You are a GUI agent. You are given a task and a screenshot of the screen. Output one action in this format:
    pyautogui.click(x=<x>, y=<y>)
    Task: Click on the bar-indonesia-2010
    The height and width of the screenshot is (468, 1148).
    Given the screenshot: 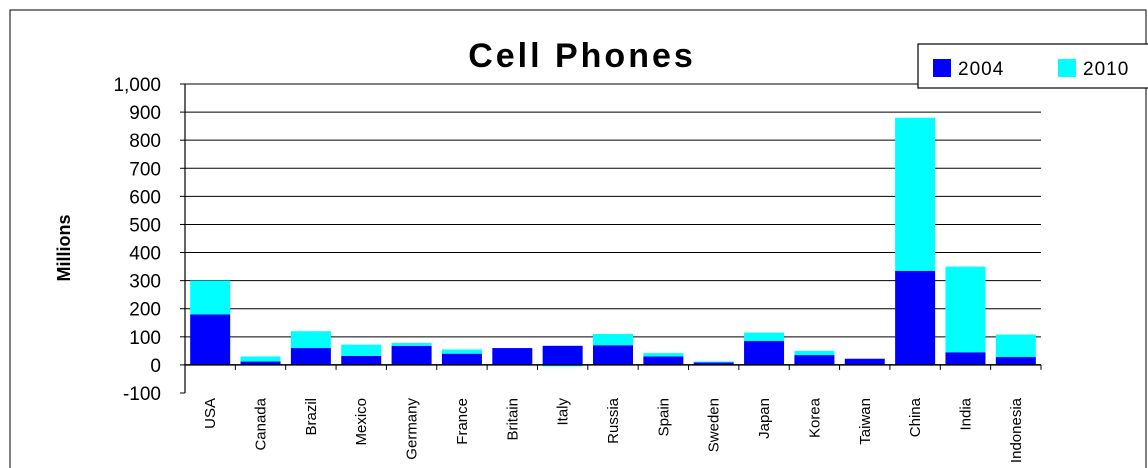 What is the action you would take?
    pyautogui.click(x=1015, y=346)
    